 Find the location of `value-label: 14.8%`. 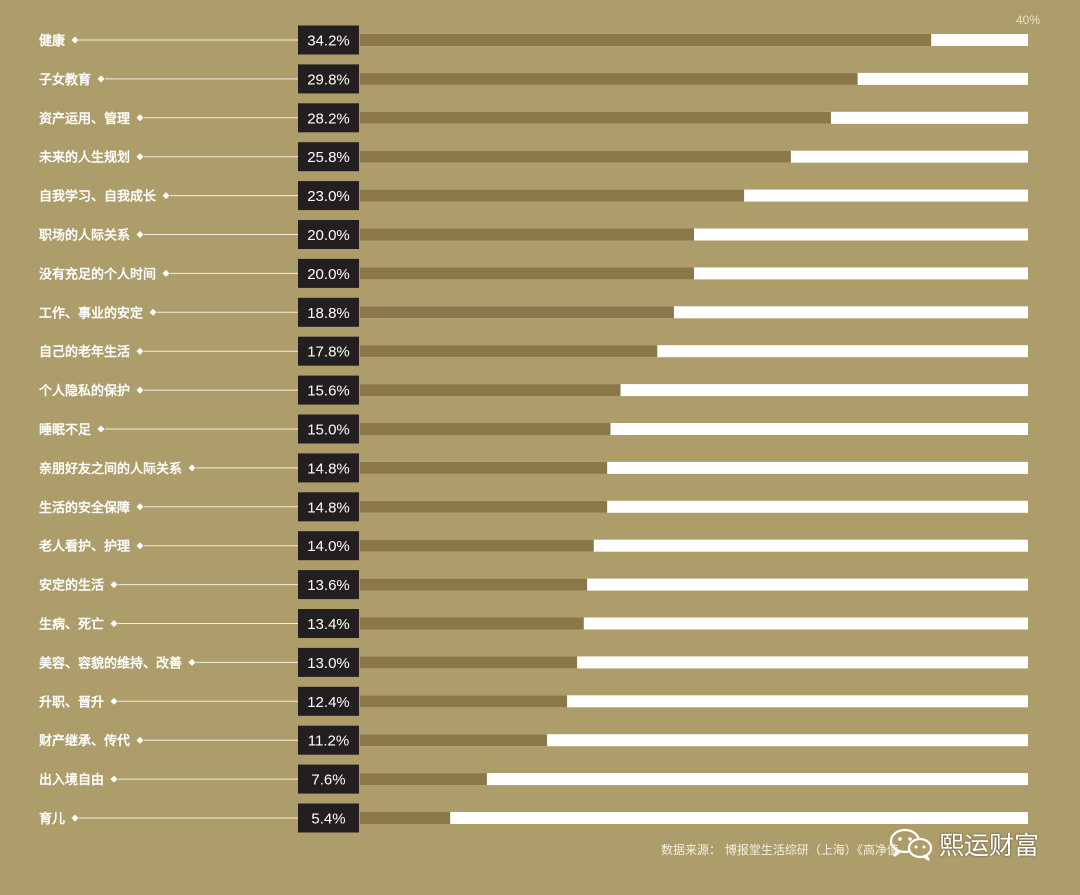

value-label: 14.8% is located at coordinates (328, 507).